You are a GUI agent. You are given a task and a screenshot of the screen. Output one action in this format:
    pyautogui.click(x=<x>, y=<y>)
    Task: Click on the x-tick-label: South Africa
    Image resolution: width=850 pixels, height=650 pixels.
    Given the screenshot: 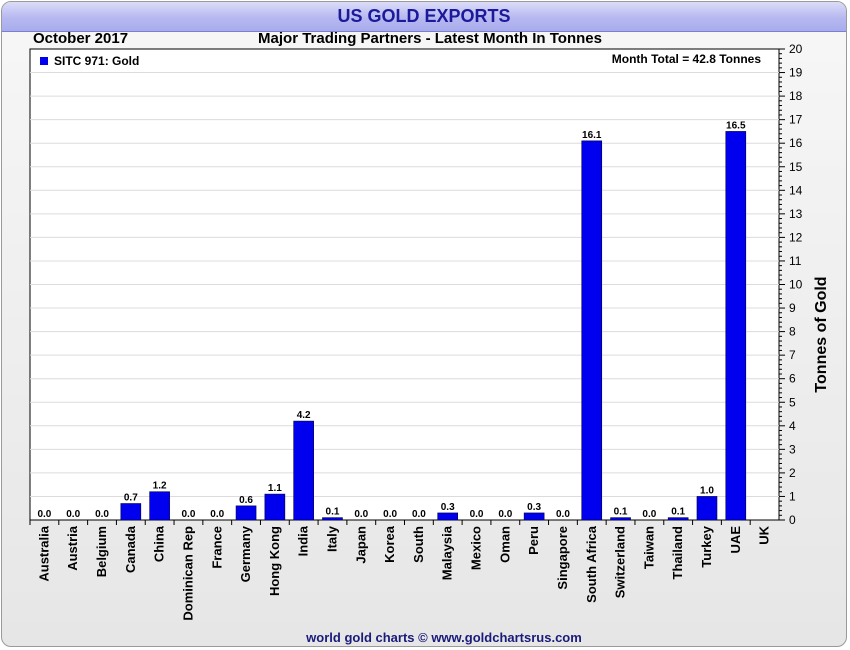 What is the action you would take?
    pyautogui.click(x=591, y=564)
    